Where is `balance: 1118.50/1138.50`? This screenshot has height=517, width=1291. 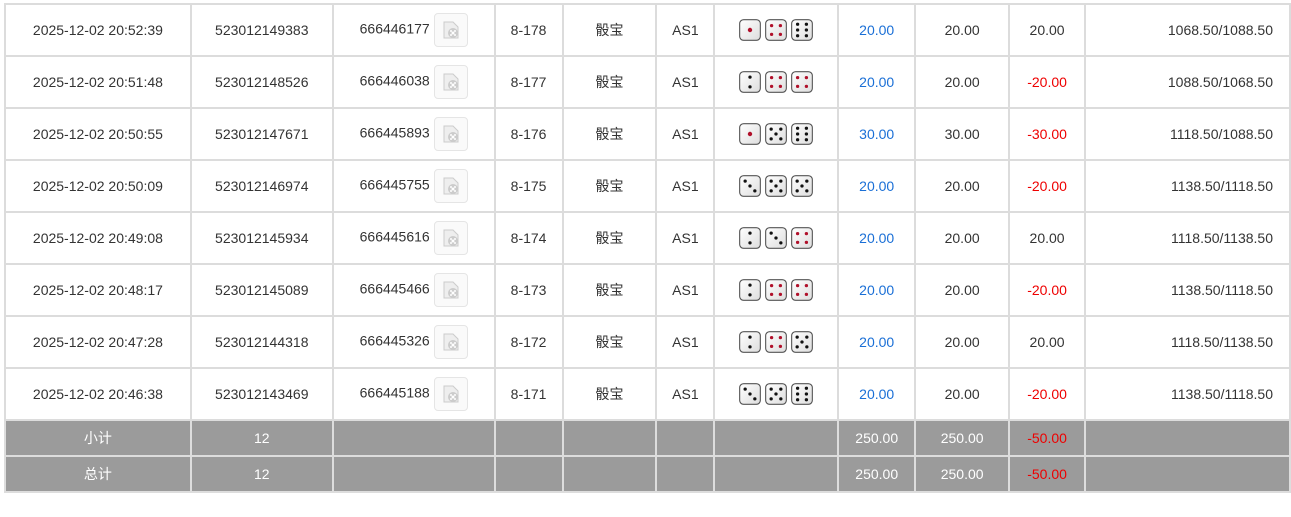
balance: 1118.50/1138.50 is located at coordinates (1187, 342).